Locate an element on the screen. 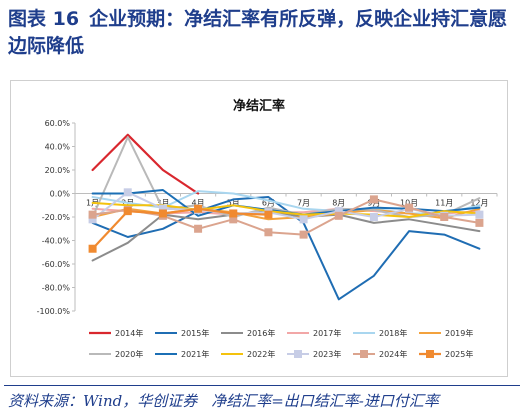  source-text: 资料来源：Wind，华创证券 is located at coordinates (103, 401).